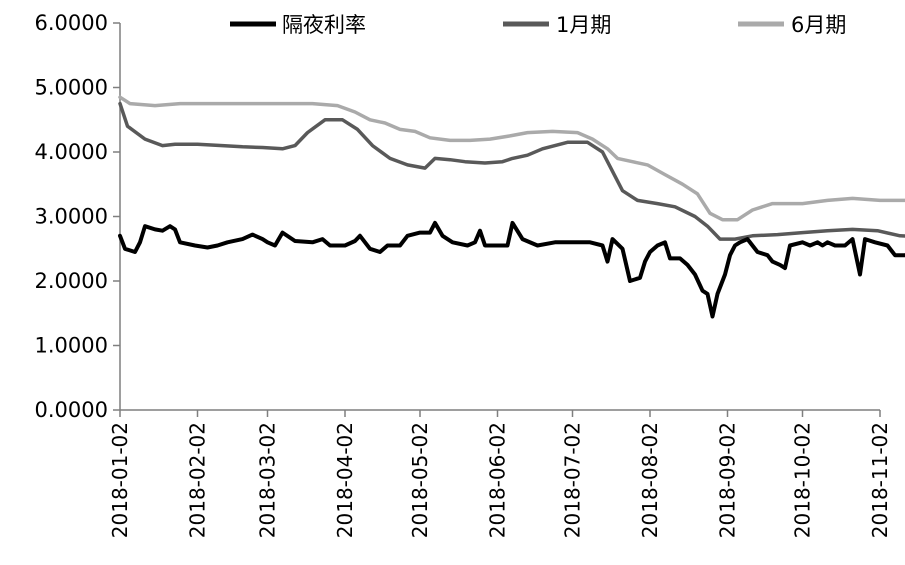 This screenshot has height=565, width=905. I want to click on y-tick-label: 2.0000, so click(71, 281).